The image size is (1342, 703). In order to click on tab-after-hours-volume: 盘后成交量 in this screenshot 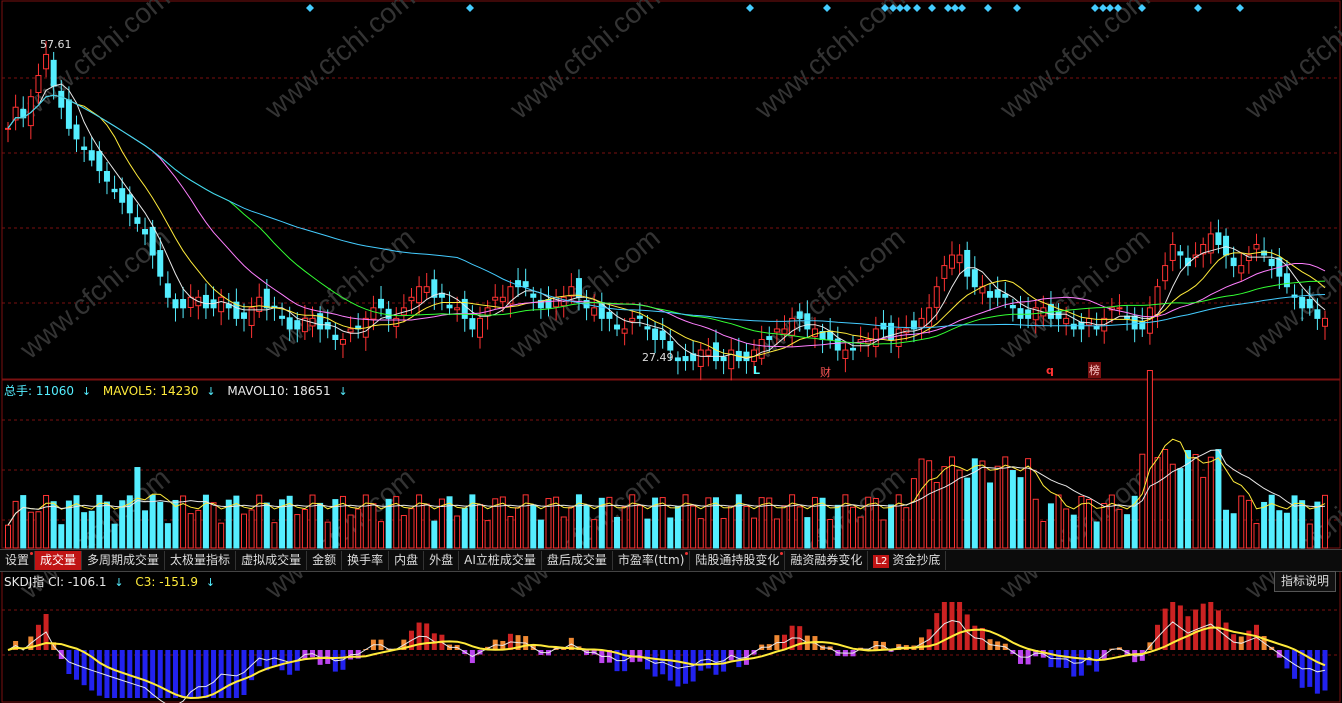, I will do `click(577, 560)`.